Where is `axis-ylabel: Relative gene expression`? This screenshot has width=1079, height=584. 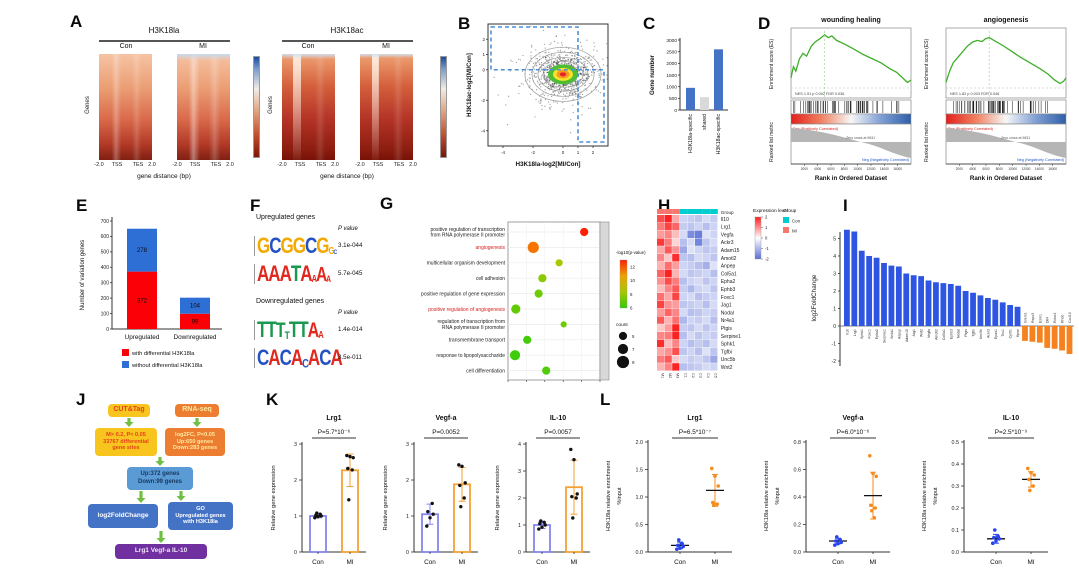 axis-ylabel: Relative gene expression is located at coordinates (498, 497).